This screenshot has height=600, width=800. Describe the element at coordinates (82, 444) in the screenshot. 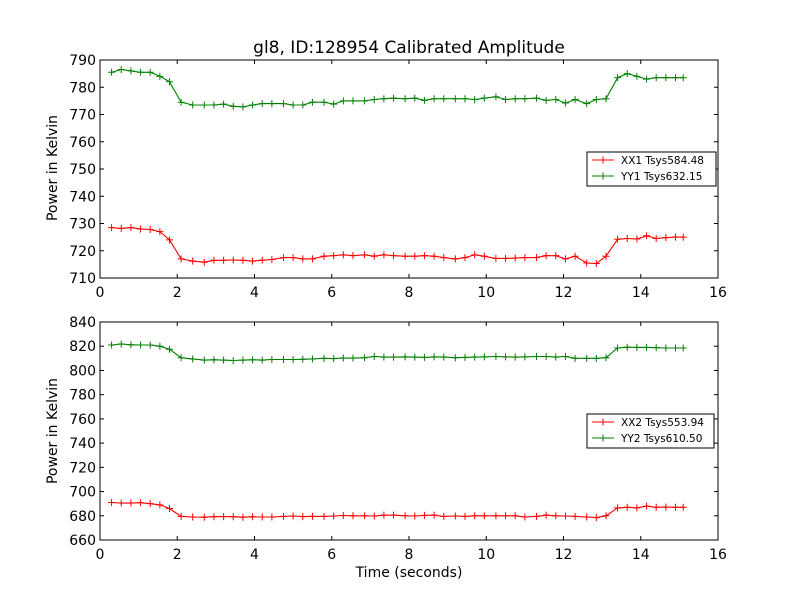

I see `bottom-plot-y-tick-label: 740` at that location.